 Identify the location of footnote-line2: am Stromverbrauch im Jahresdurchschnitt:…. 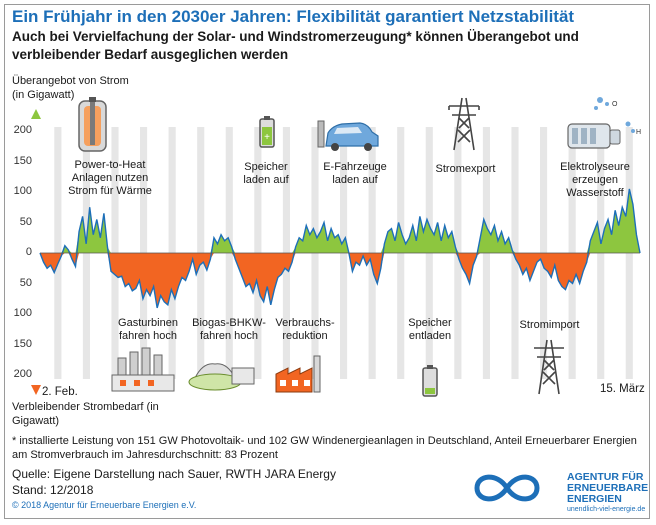
(145, 455).